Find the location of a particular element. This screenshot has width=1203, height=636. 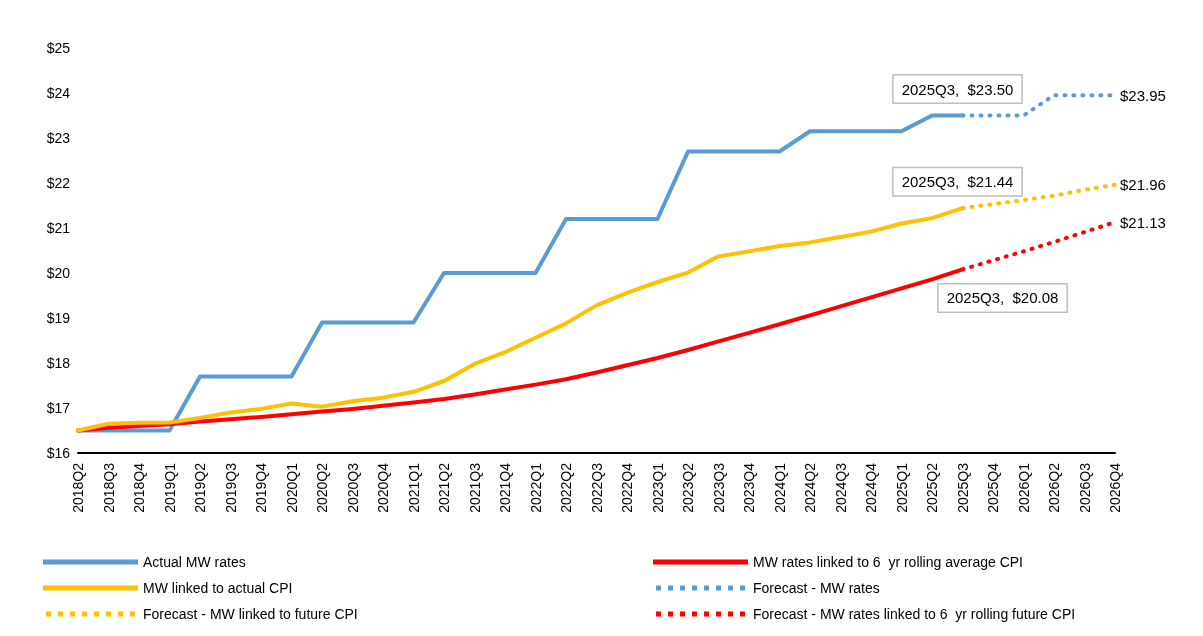

annotation: 2025Q3, $21.44 is located at coordinates (957, 182).